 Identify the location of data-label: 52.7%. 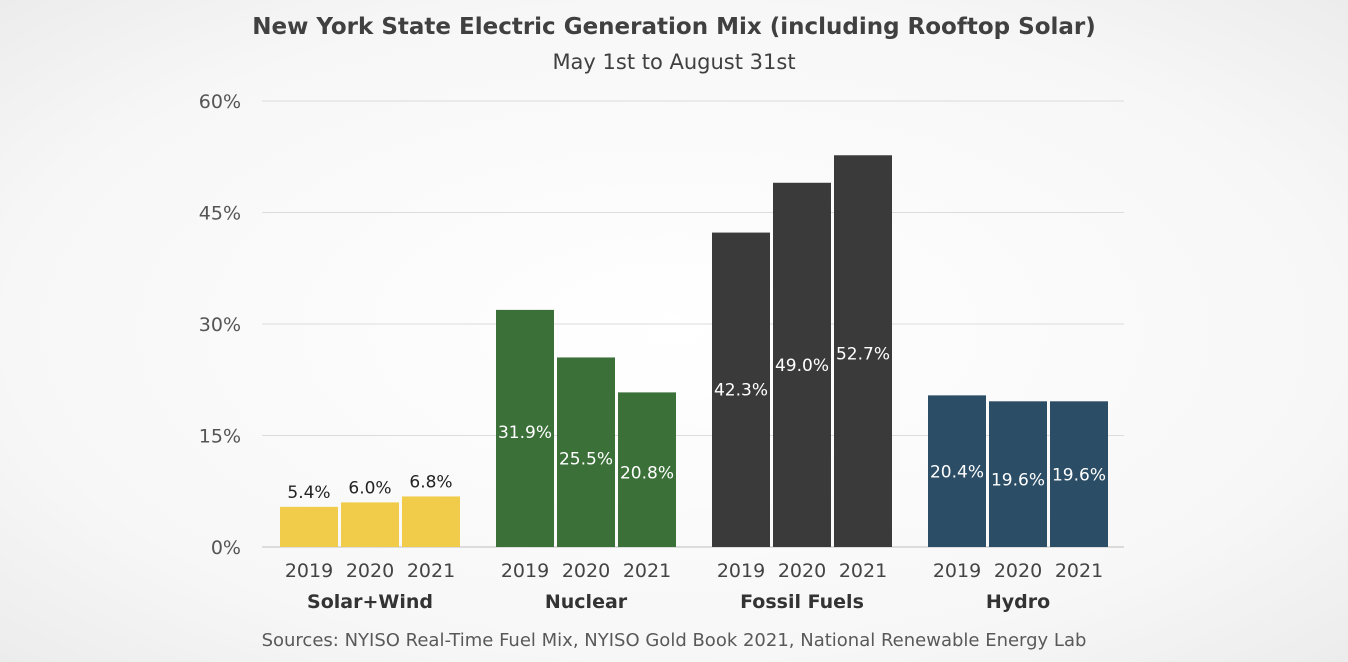
(863, 354).